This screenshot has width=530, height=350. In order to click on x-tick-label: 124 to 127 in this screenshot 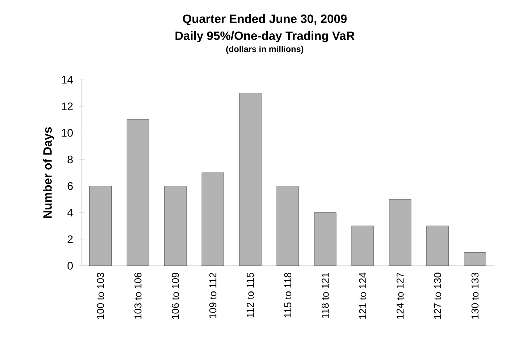, I will do `click(400, 296)`.